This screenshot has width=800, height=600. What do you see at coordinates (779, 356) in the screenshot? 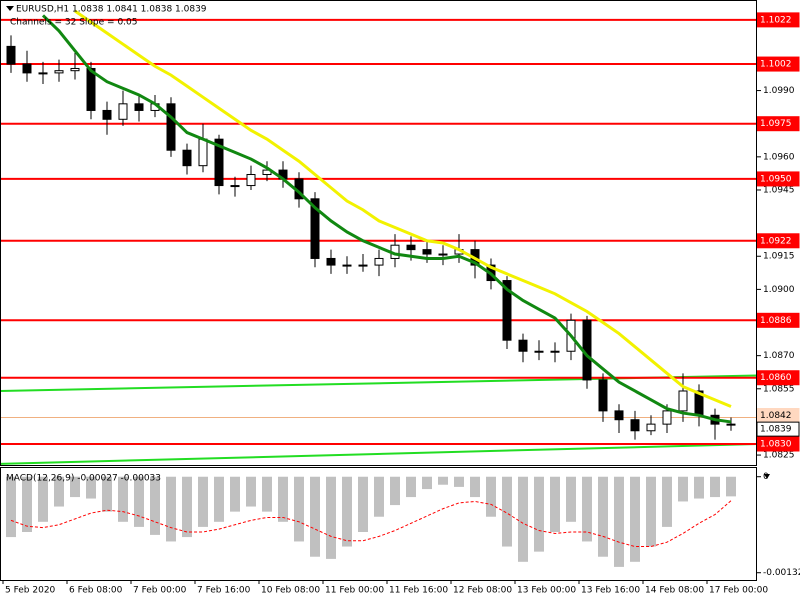
I see `y-tick-label: 1.0870` at bounding box center [779, 356].